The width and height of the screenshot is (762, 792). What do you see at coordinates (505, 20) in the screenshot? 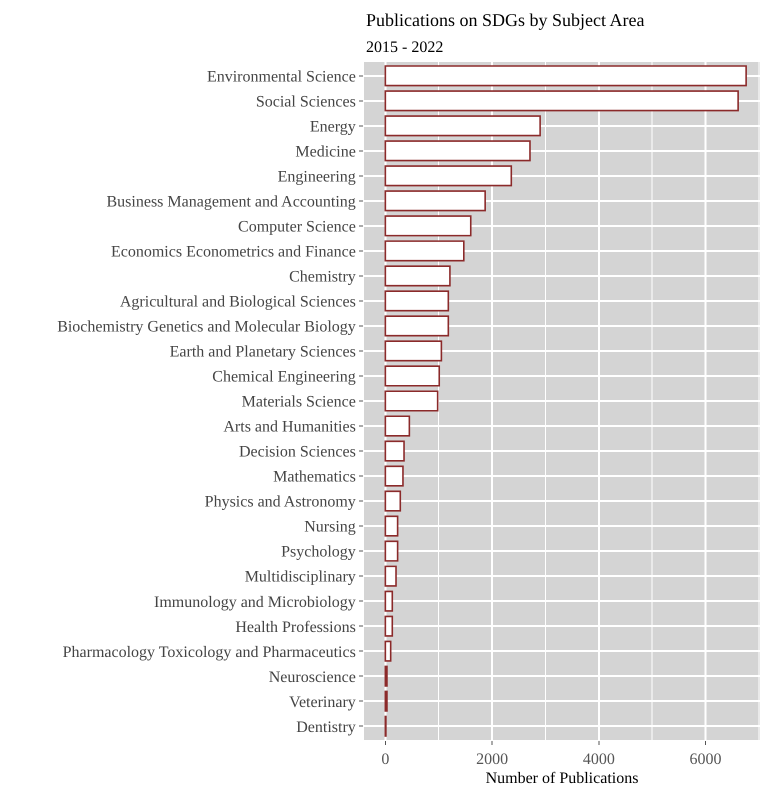
I see `chart-title: Publications on SDGs by Subject Area` at bounding box center [505, 20].